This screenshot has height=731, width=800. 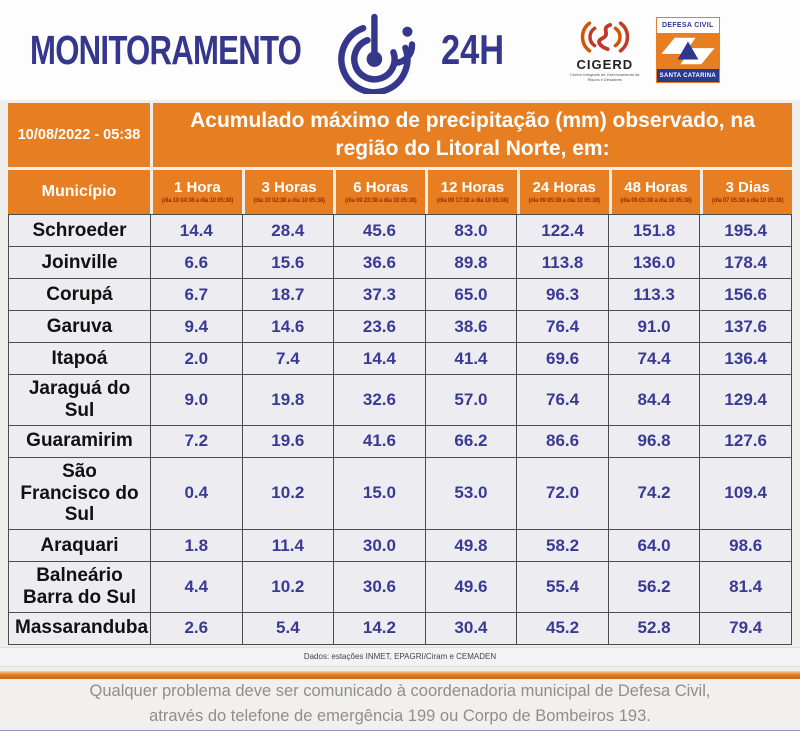 What do you see at coordinates (381, 192) in the screenshot?
I see `time-column-header: 6 Horas (dia 09 23:38 a dia 10 05:38)` at bounding box center [381, 192].